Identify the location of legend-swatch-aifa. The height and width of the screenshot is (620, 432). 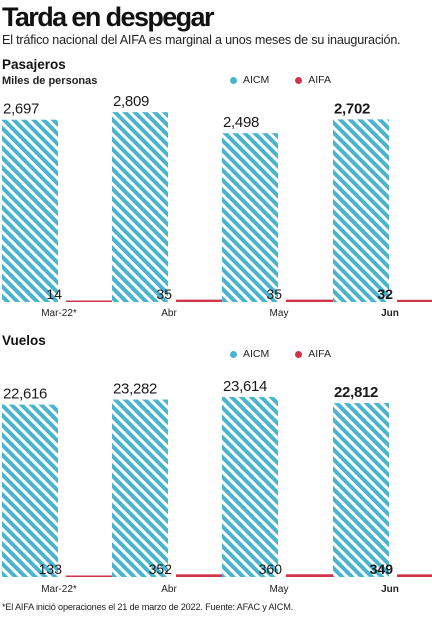
(299, 80).